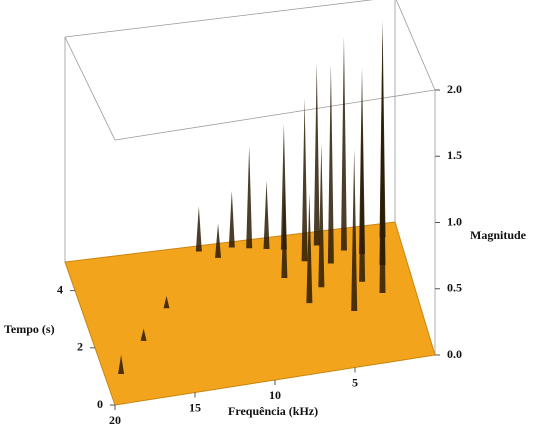 The image size is (535, 431). What do you see at coordinates (454, 221) in the screenshot?
I see `z-tick-label: 1.0` at bounding box center [454, 221].